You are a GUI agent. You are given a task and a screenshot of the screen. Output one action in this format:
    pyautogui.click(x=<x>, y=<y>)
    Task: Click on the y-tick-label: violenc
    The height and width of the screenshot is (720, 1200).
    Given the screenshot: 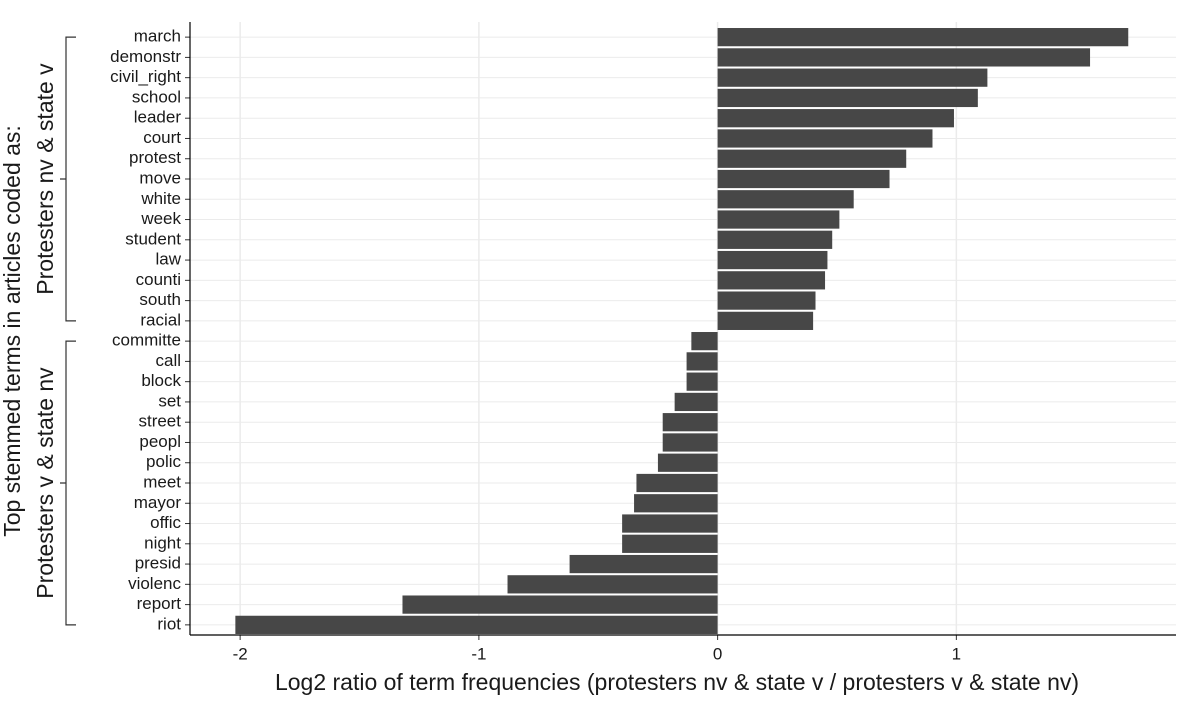 What is the action you would take?
    pyautogui.click(x=154, y=583)
    